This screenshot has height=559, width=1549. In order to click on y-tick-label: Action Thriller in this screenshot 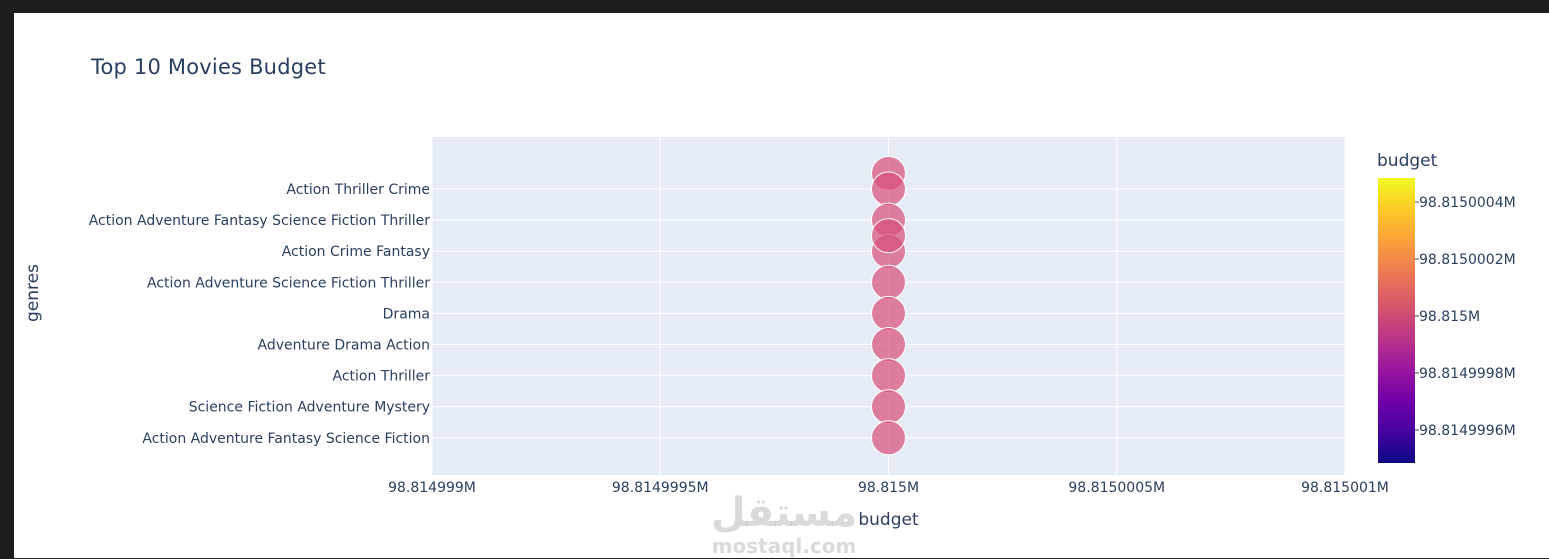, I will do `click(381, 377)`.